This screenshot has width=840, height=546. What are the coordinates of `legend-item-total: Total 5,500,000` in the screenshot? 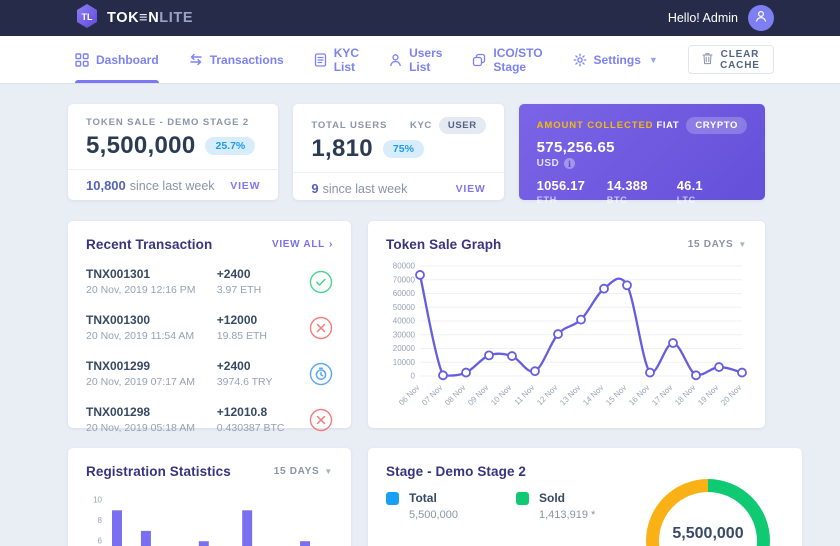 It's located at (451, 515).